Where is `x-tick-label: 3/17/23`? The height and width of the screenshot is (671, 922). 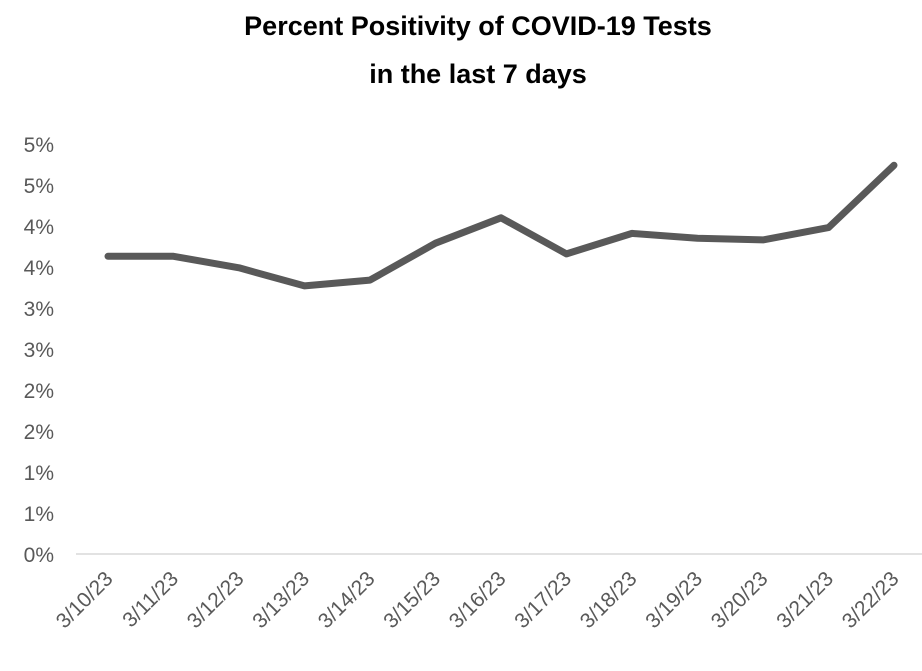
x-tick-label: 3/17/23 is located at coordinates (543, 600).